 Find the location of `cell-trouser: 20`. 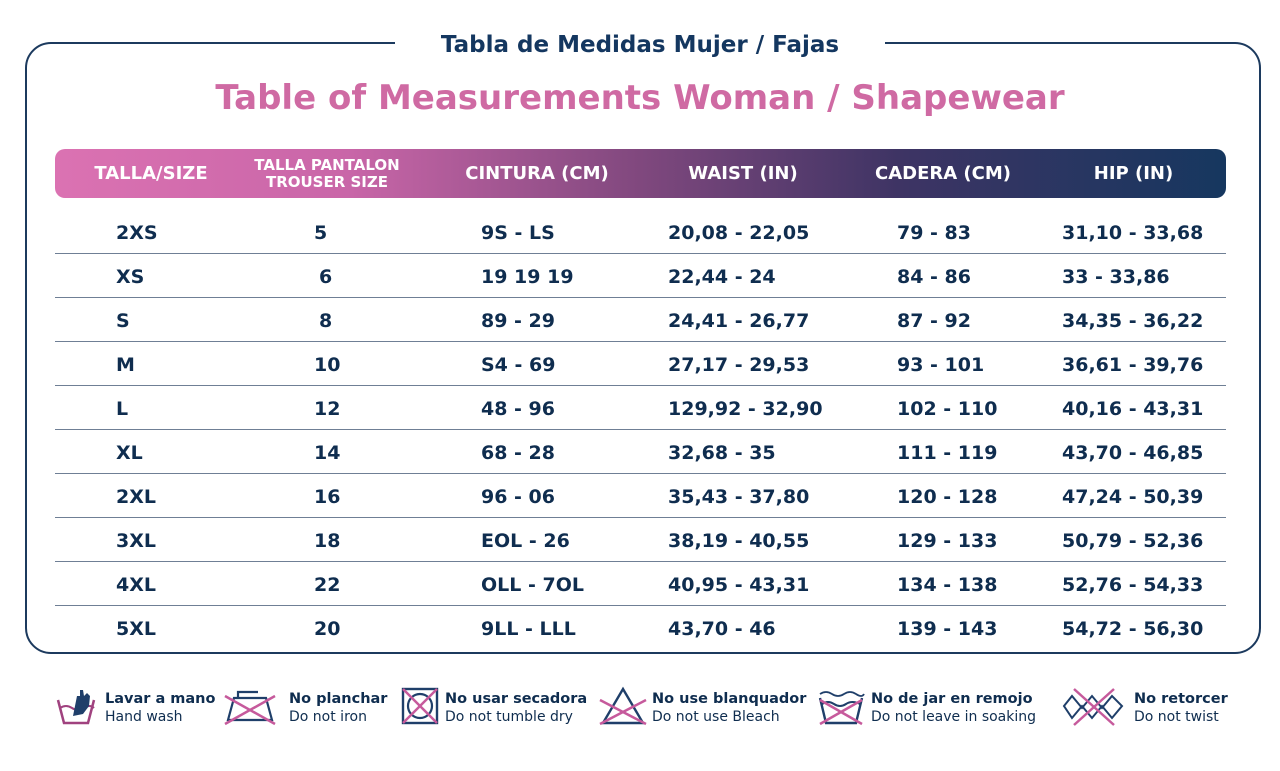

cell-trouser: 20 is located at coordinates (327, 629).